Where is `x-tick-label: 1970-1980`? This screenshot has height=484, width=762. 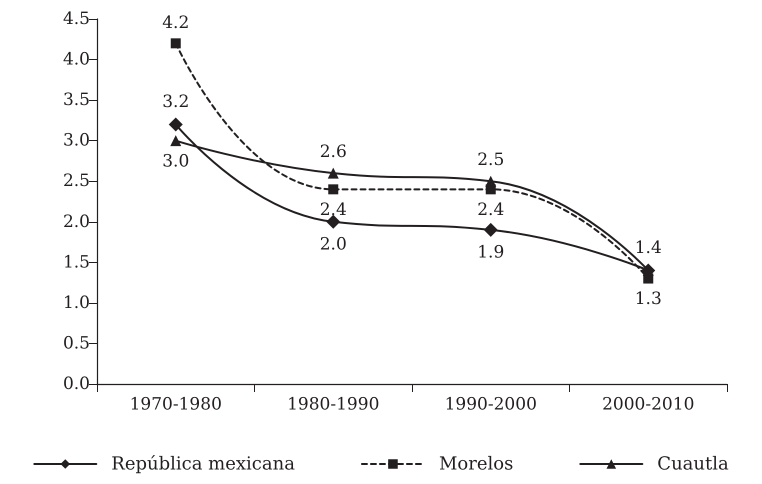
x-tick-label: 1970-1980 is located at coordinates (176, 404).